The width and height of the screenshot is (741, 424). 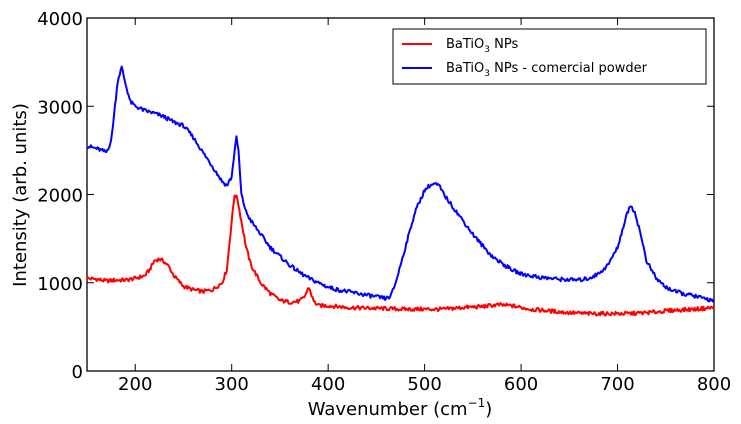 I want to click on legend-label-batio3-nps-rest: NPs, so click(x=504, y=44).